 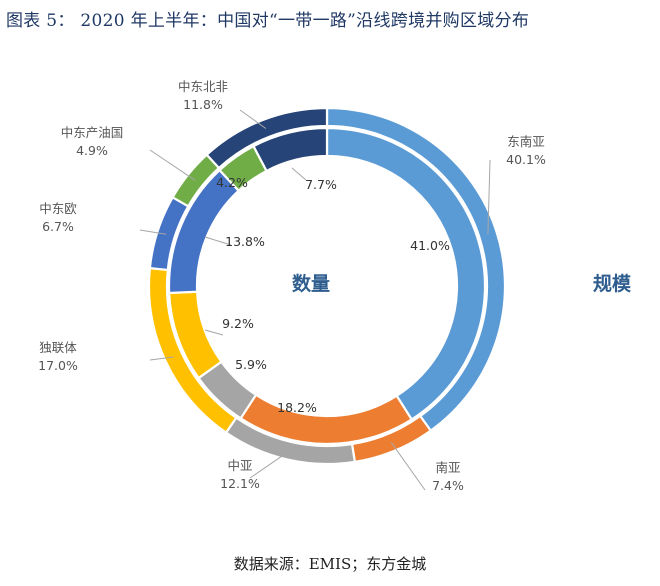 What do you see at coordinates (58, 347) in the screenshot?
I see `outer-category-label-4: 独联体` at bounding box center [58, 347].